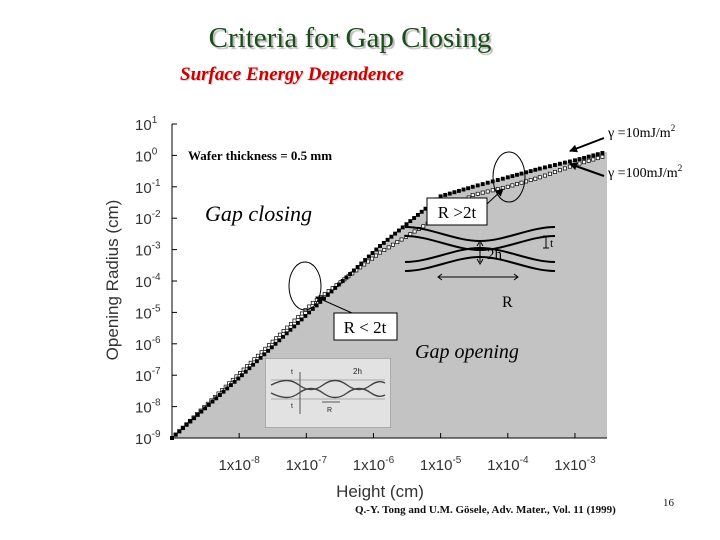 The height and width of the screenshot is (540, 720). I want to click on gamma-low-arrow, so click(587, 145).